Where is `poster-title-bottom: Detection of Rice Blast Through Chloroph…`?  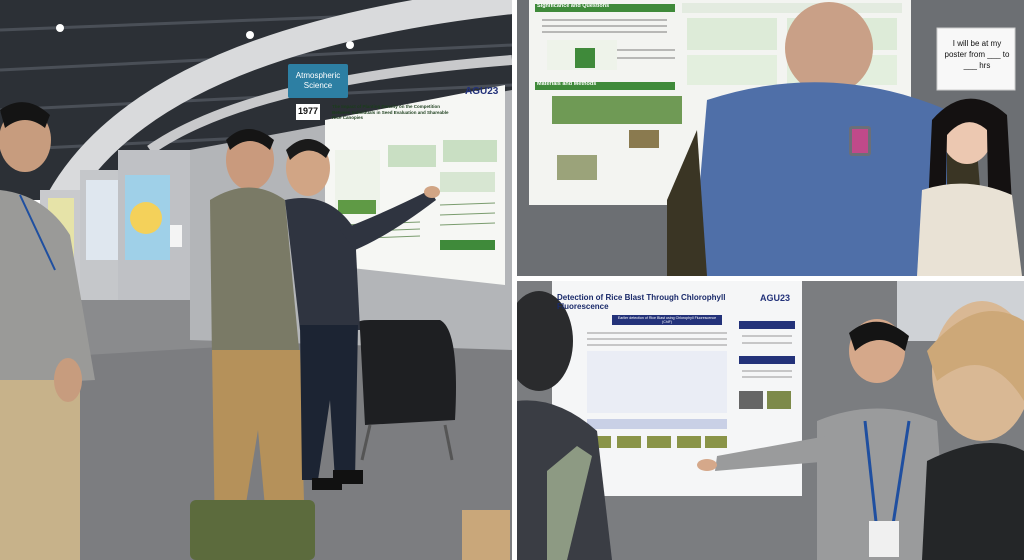 poster-title-bottom: Detection of Rice Blast Through Chloroph… is located at coordinates (657, 302).